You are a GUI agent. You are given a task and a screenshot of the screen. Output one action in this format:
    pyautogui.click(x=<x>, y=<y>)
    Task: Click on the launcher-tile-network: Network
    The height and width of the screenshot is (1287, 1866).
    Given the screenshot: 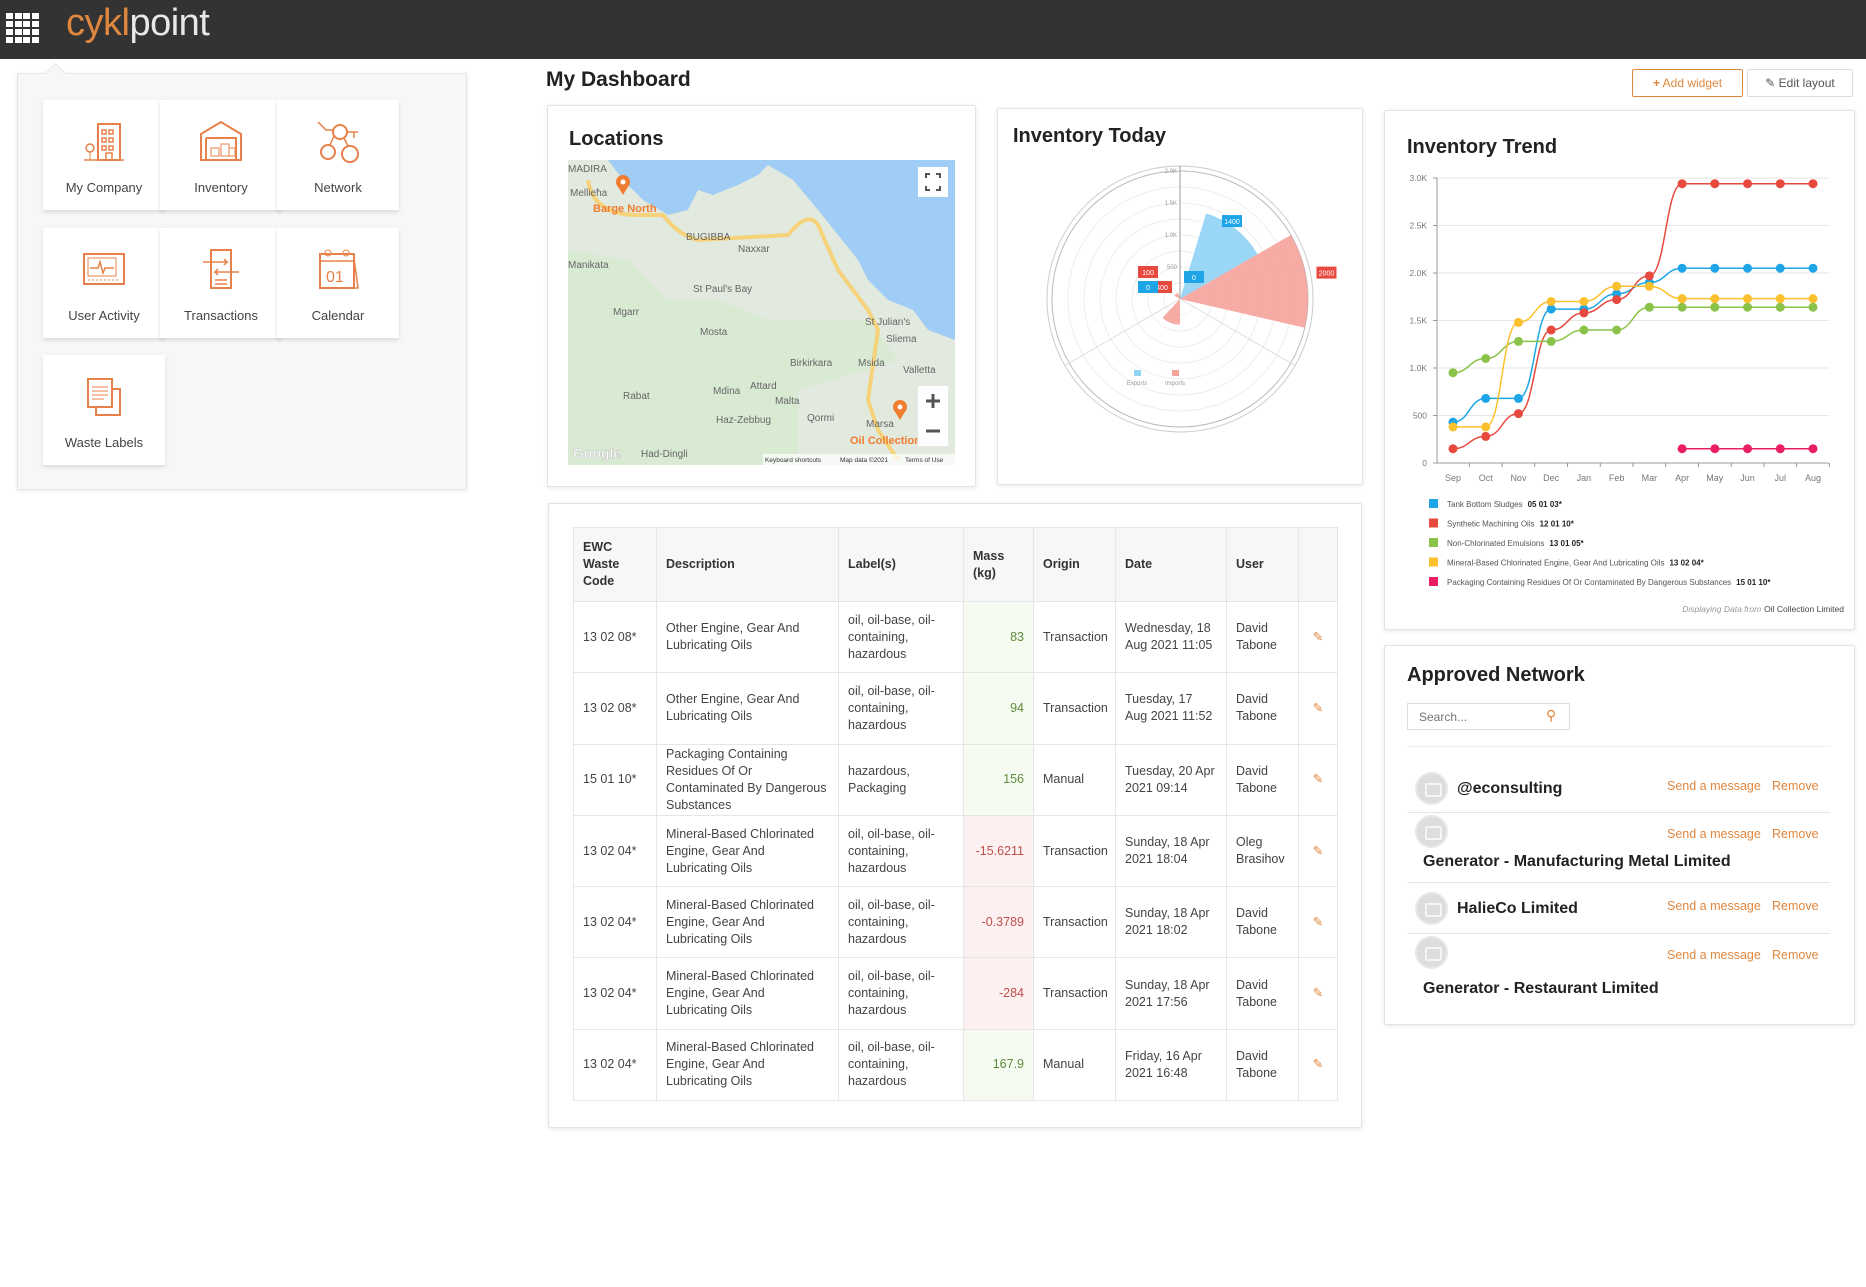 What is the action you would take?
    pyautogui.click(x=338, y=155)
    